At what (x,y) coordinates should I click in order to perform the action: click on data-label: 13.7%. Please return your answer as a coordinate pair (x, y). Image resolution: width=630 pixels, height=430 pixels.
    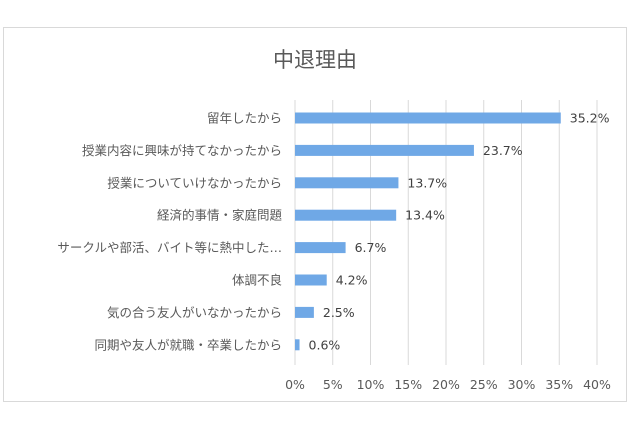
    Looking at the image, I should click on (427, 182).